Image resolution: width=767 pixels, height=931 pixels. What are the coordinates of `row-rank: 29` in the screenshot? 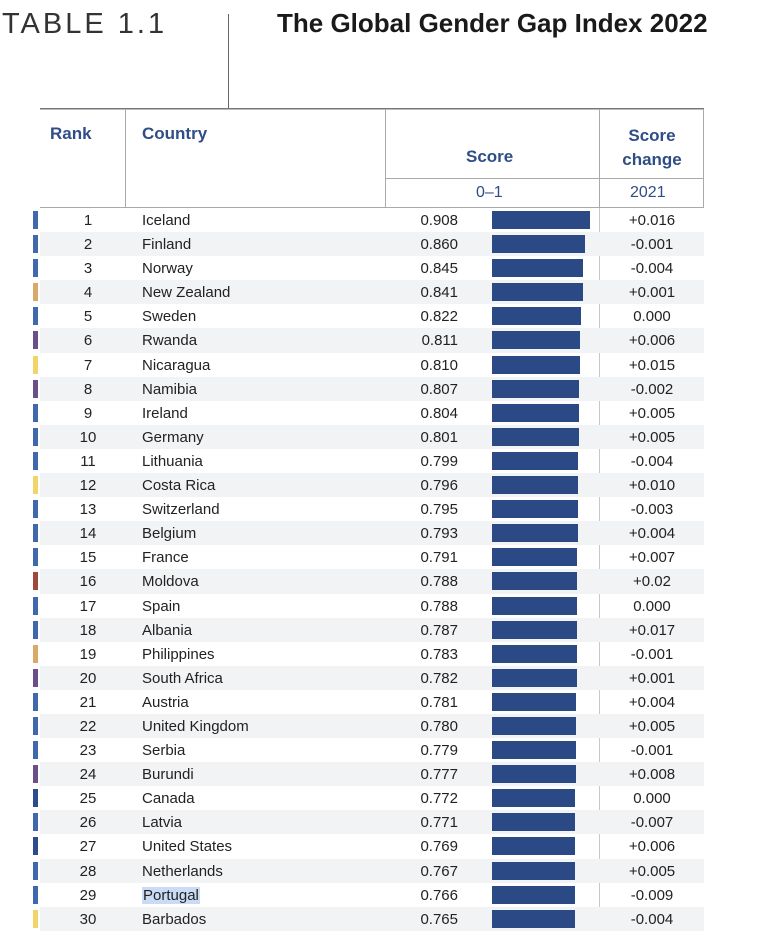 It's located at (88, 895).